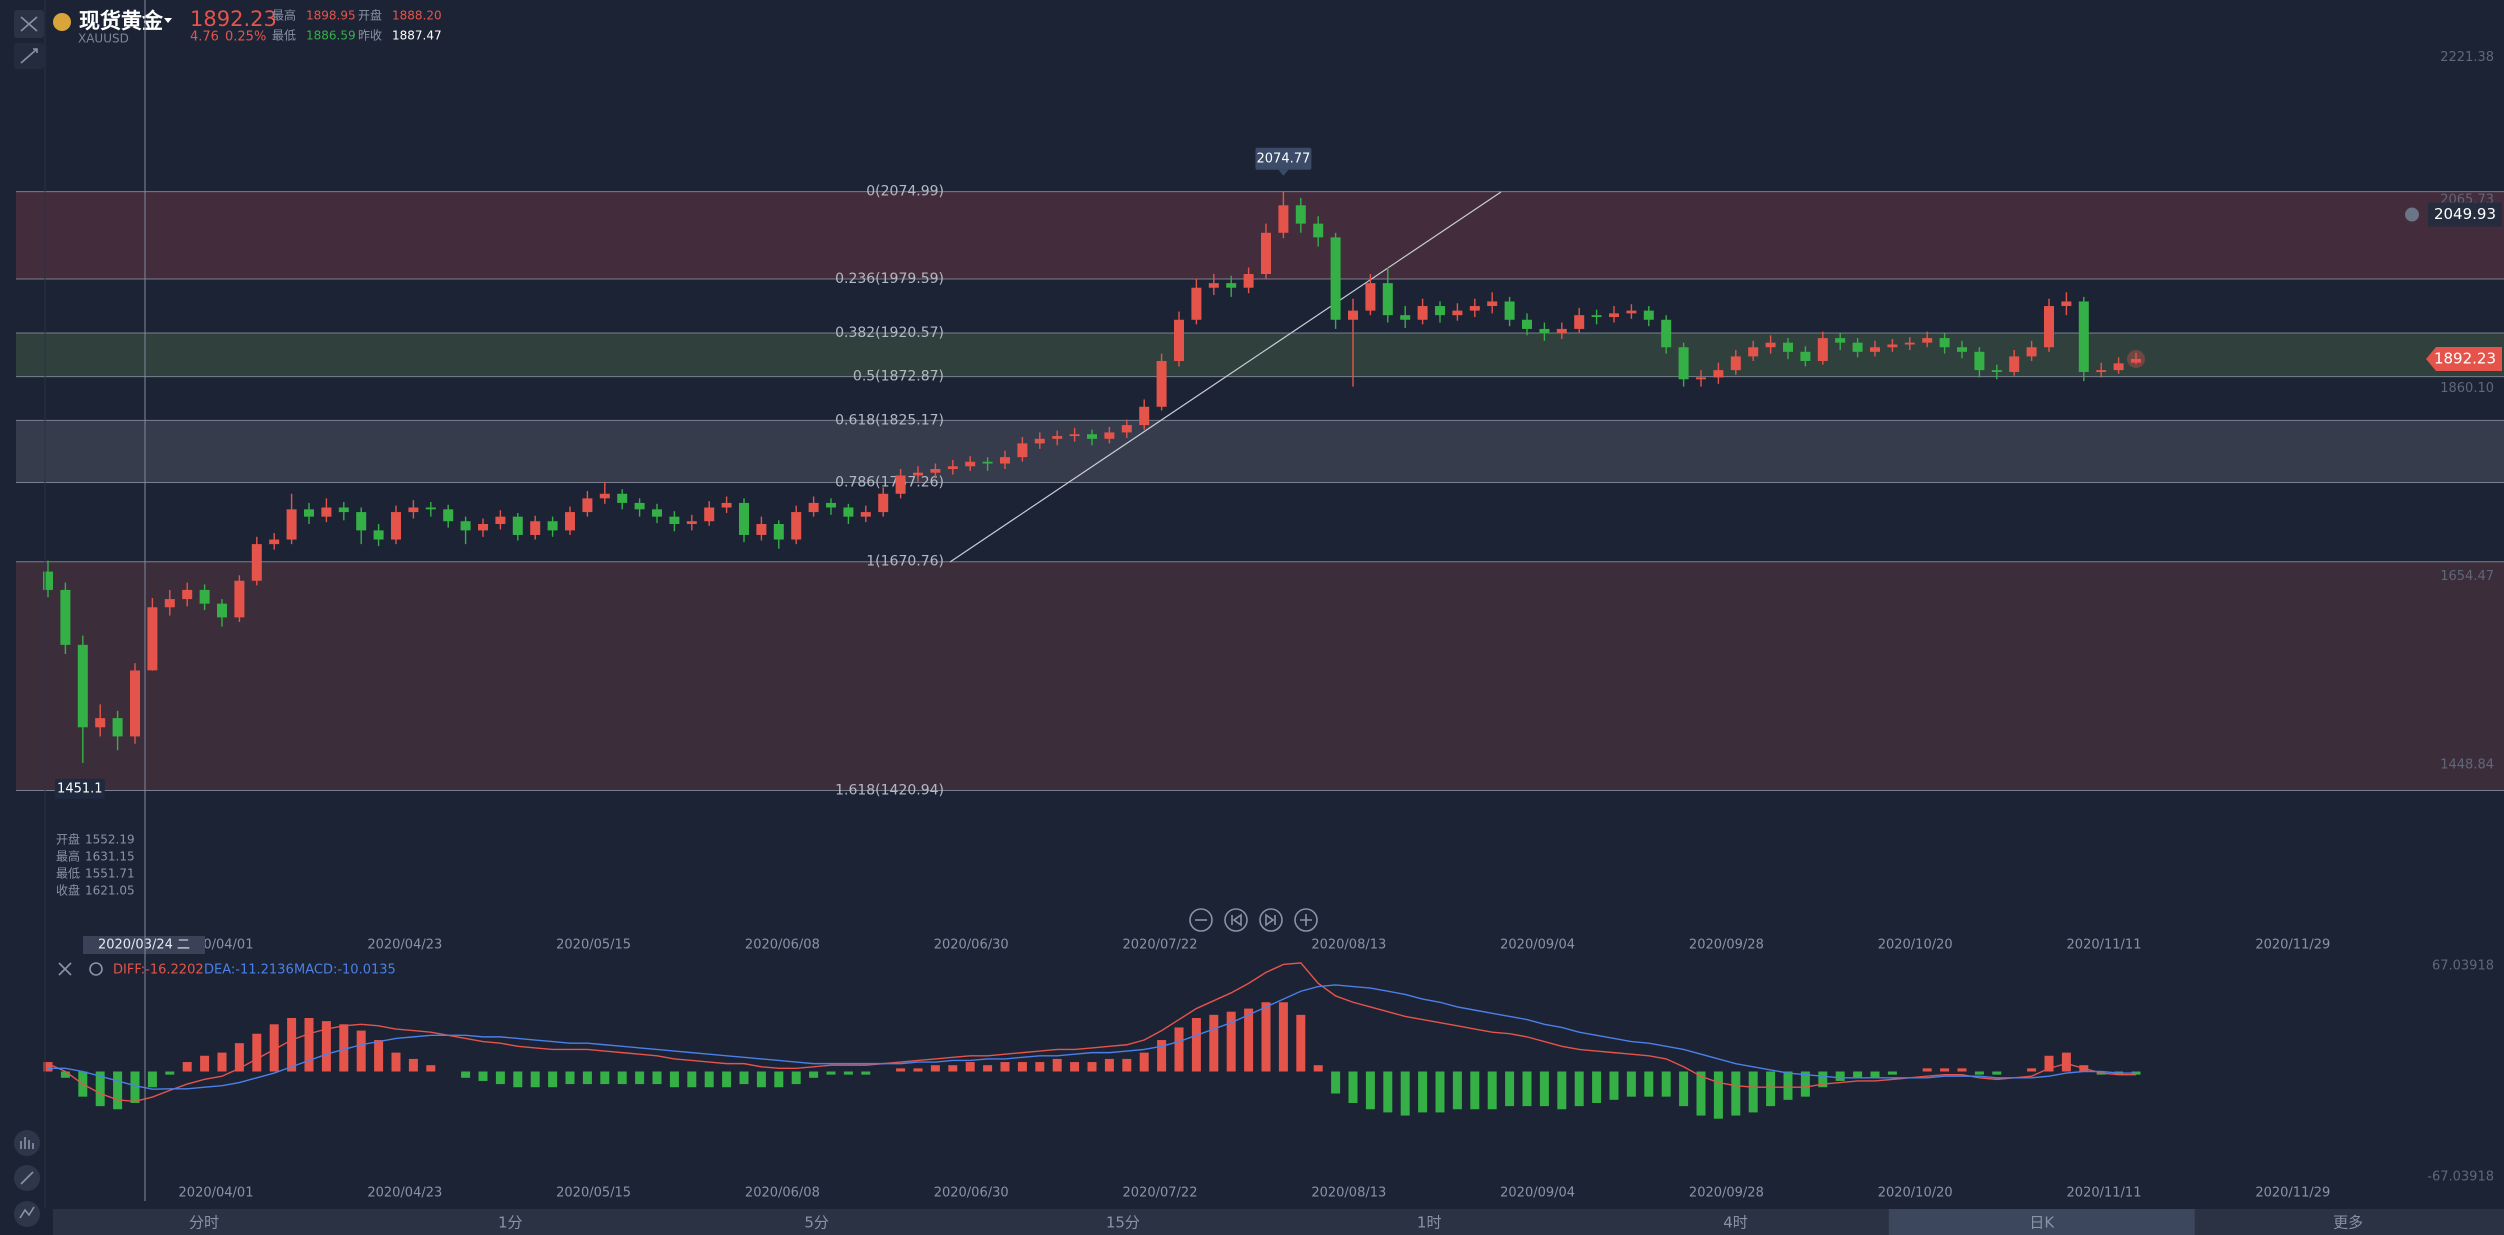 This screenshot has width=2504, height=1235. Describe the element at coordinates (168, 20) in the screenshot. I see `dropdown-arrow` at that location.